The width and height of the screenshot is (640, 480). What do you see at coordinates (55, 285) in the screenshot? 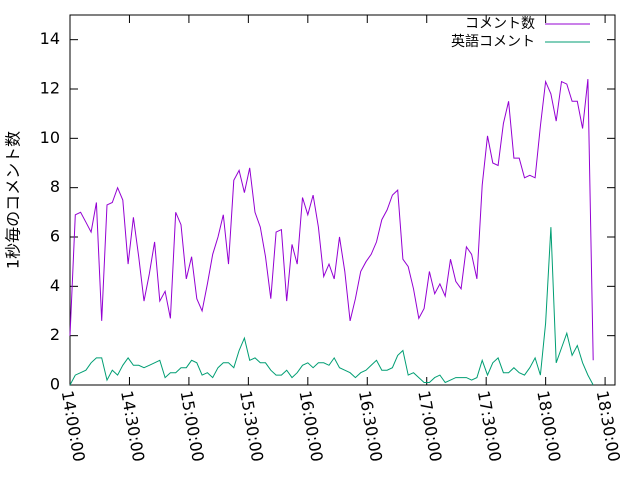
I see `y-tick-label: 4` at bounding box center [55, 285].